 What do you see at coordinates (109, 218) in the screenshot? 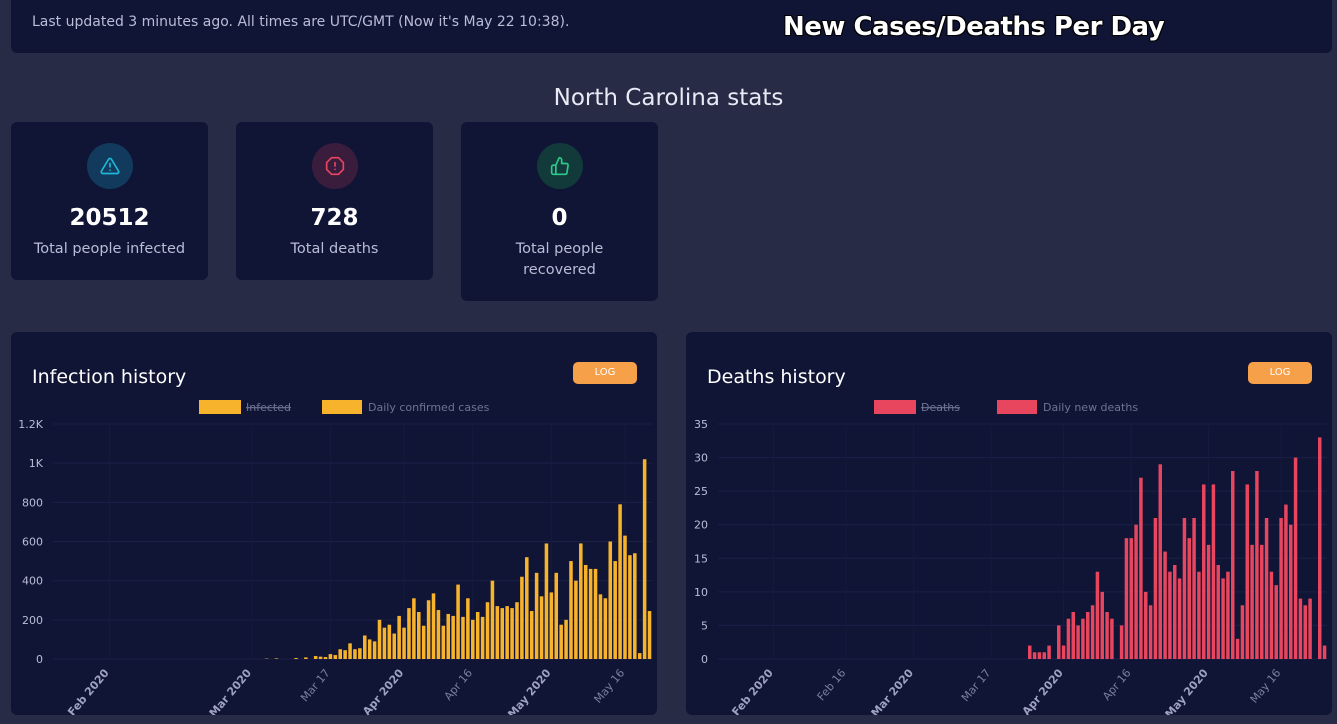
I see `infected-value: 20512` at bounding box center [109, 218].